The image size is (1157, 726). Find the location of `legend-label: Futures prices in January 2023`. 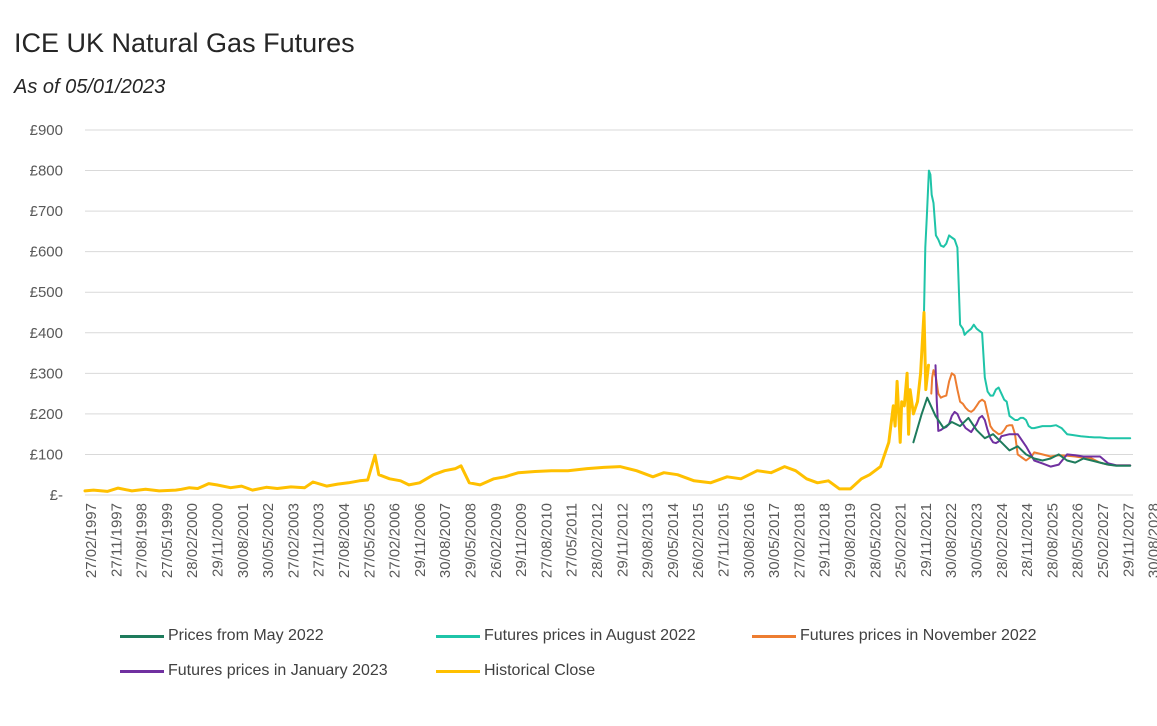

legend-label: Futures prices in January 2023 is located at coordinates (278, 670).